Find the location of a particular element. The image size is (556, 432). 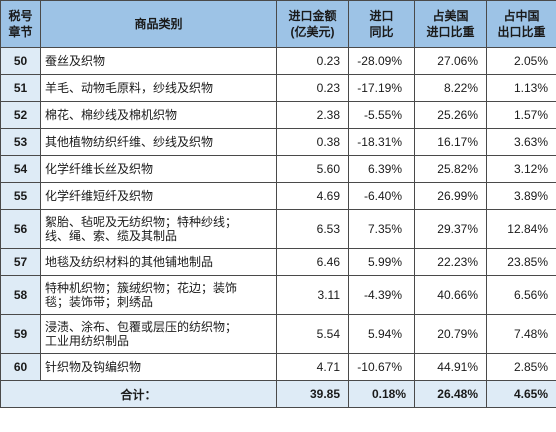

row-category: 化学纤维长丝及织物 is located at coordinates (158, 169).